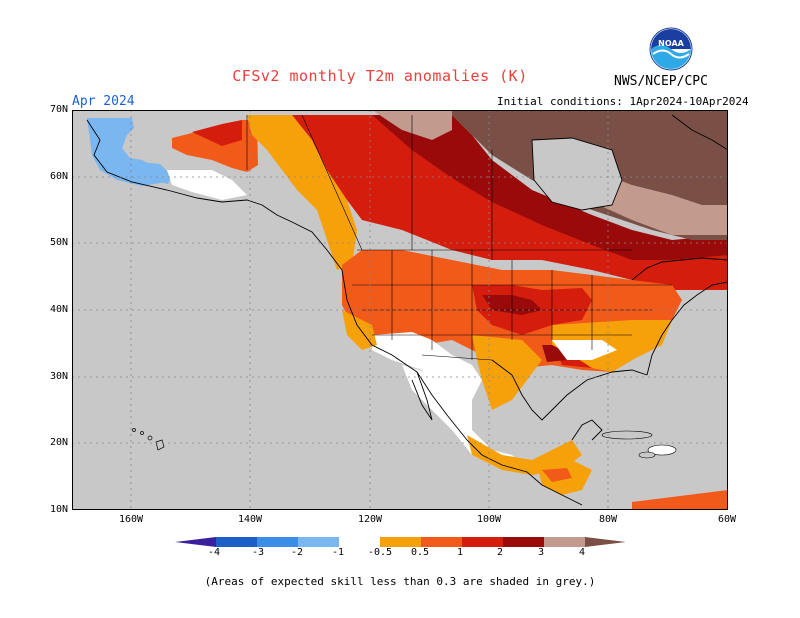  I want to click on credit-label: NWS/NCEP/CPC, so click(661, 81).